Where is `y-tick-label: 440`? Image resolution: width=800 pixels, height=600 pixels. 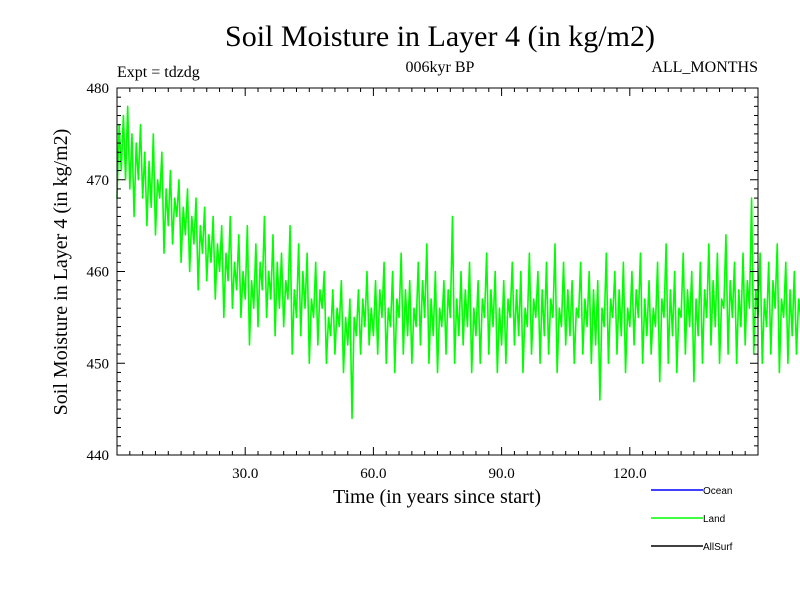 y-tick-label: 440 is located at coordinates (98, 456).